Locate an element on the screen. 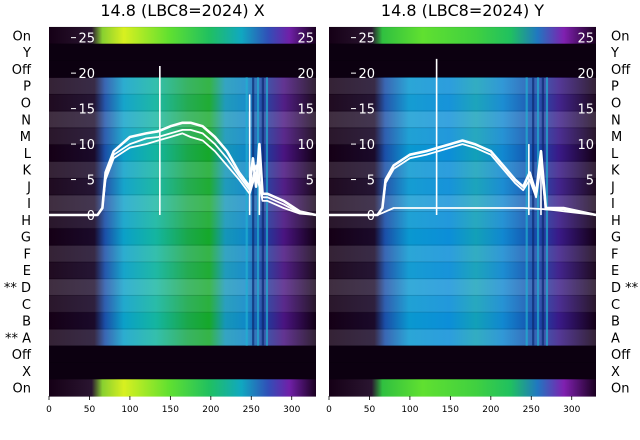  x-tick-label: 50 is located at coordinates (370, 410).